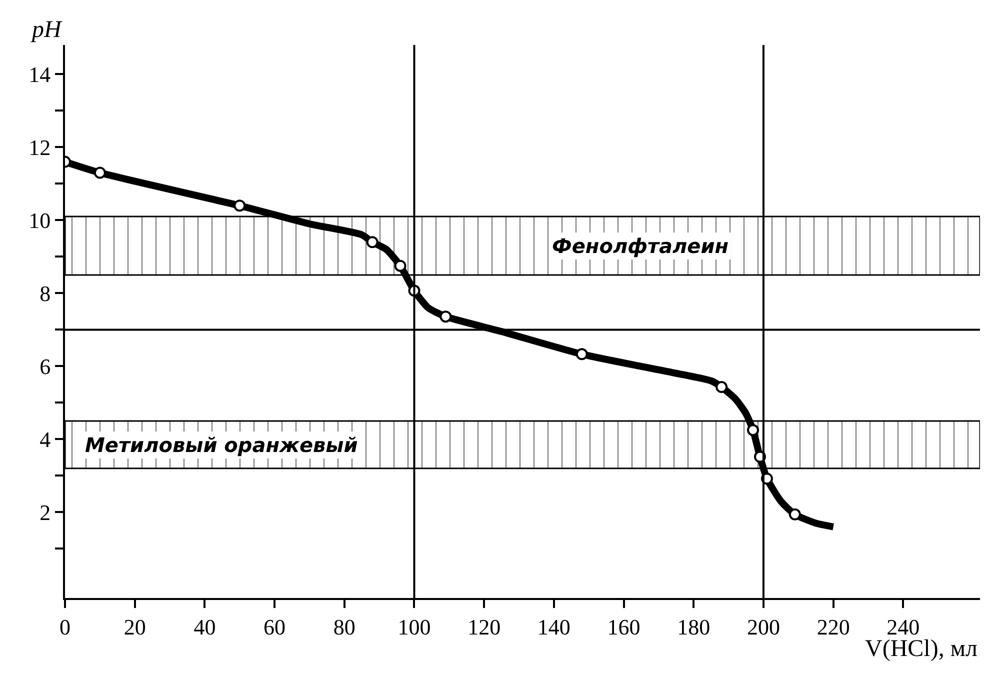  I want to click on x-tick-label: 160, so click(623, 627).